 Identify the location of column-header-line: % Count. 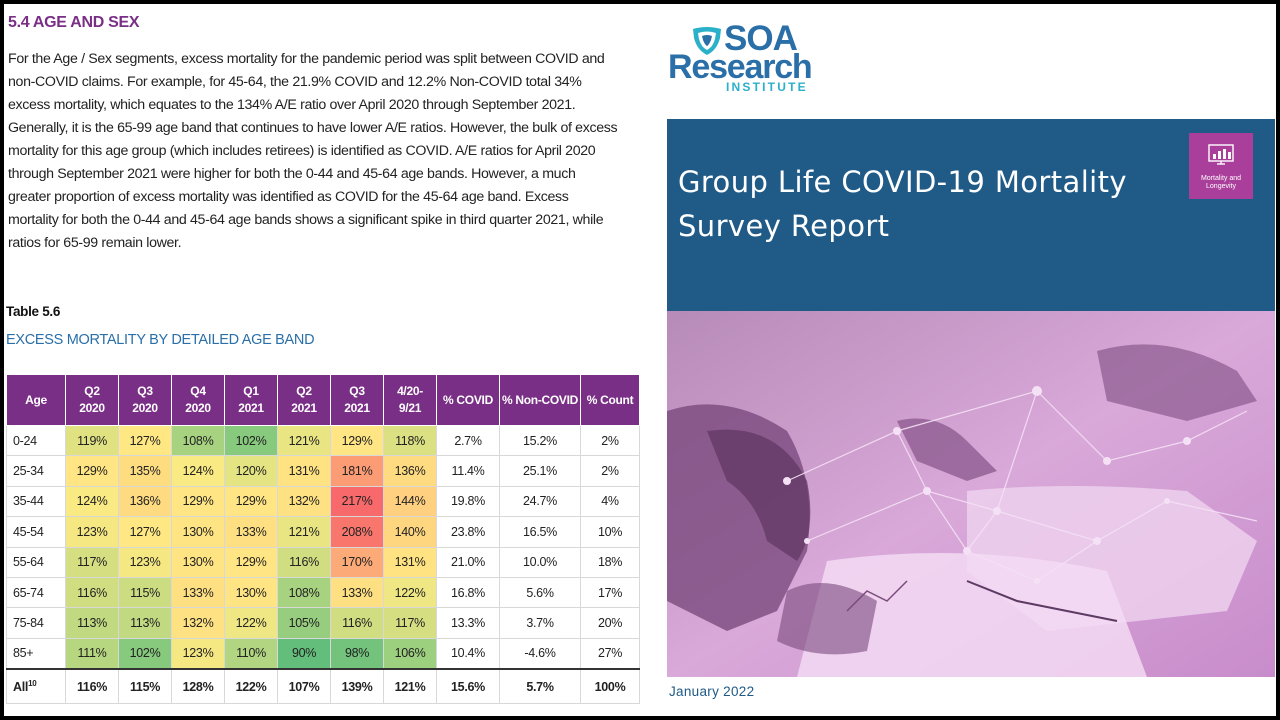
(610, 399).